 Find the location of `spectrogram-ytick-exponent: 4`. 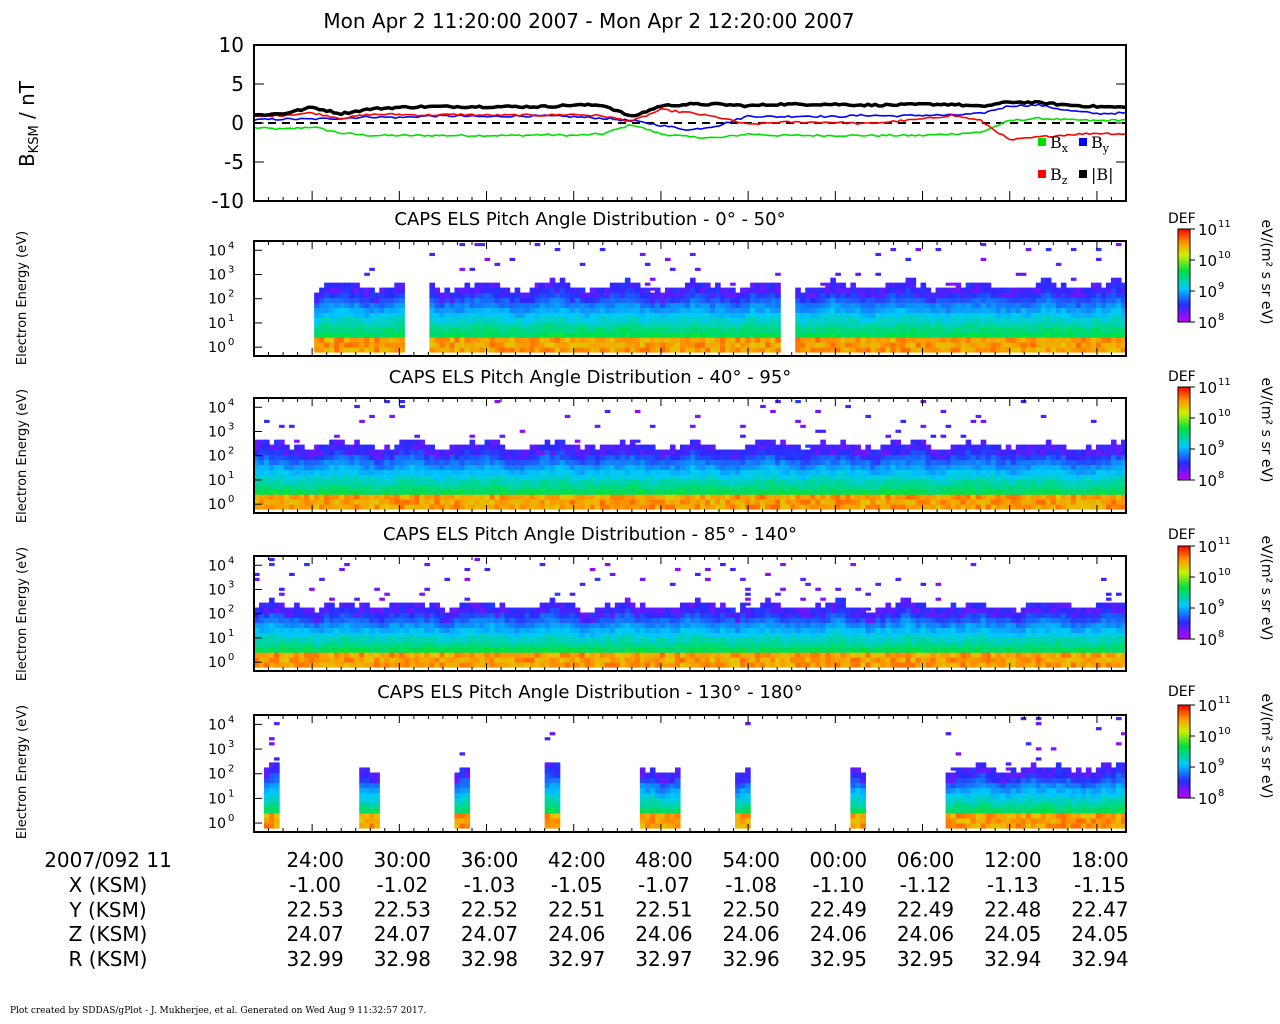

spectrogram-ytick-exponent: 4 is located at coordinates (231, 245).